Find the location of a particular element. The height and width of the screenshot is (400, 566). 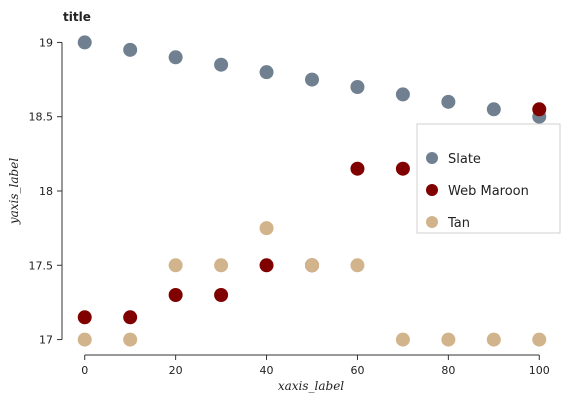

x-tick-label: 0 is located at coordinates (84, 370).